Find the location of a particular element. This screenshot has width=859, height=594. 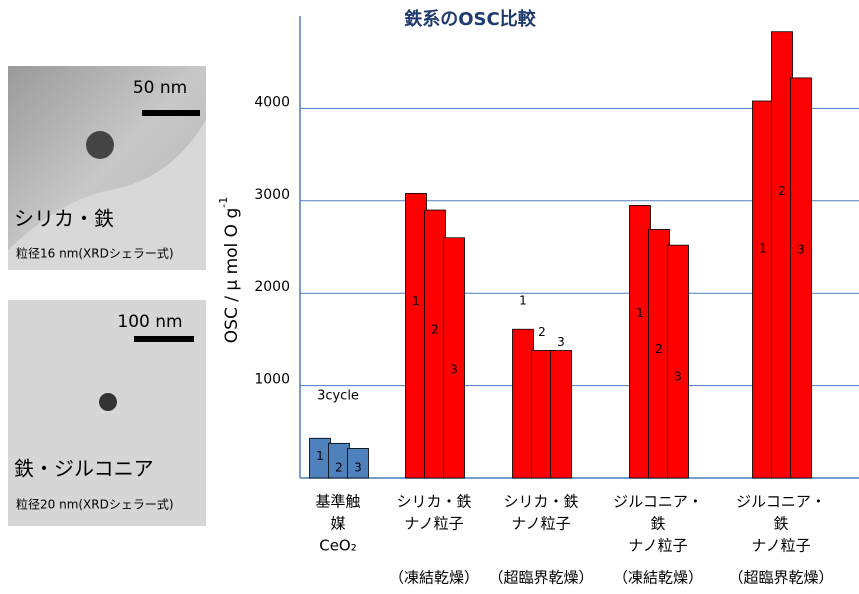

scale-label: 100 nm is located at coordinates (149, 322).